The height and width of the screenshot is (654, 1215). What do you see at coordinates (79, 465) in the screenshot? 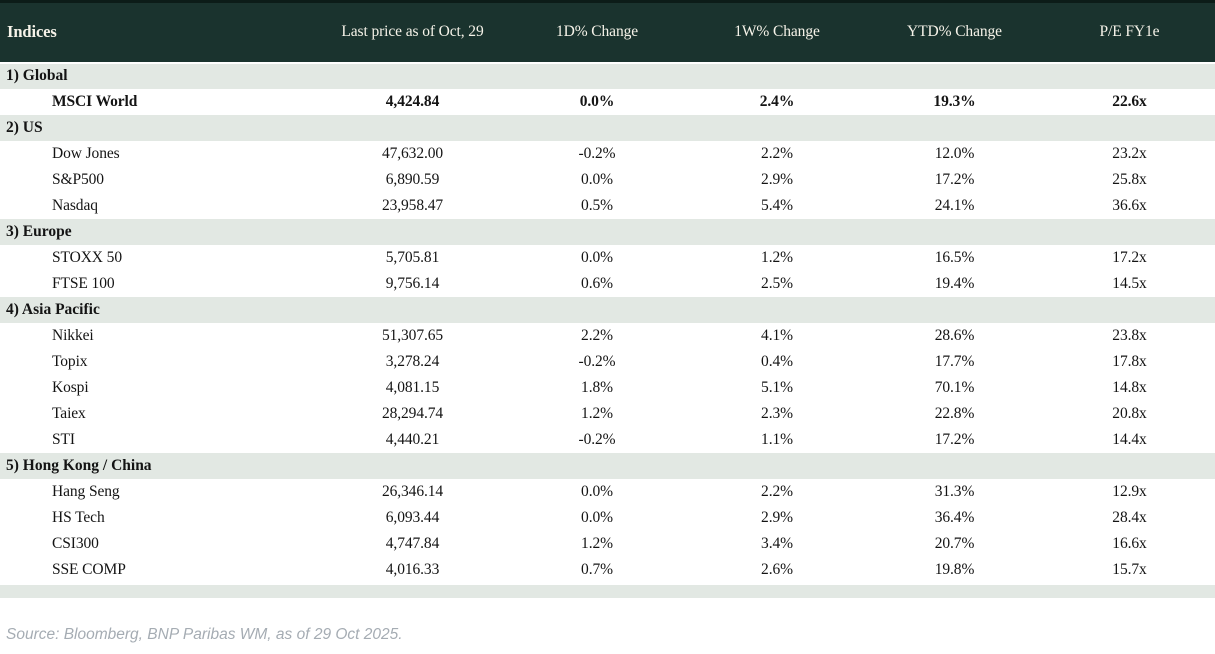
I see `section-label: 5) Hong Kong / China` at bounding box center [79, 465].